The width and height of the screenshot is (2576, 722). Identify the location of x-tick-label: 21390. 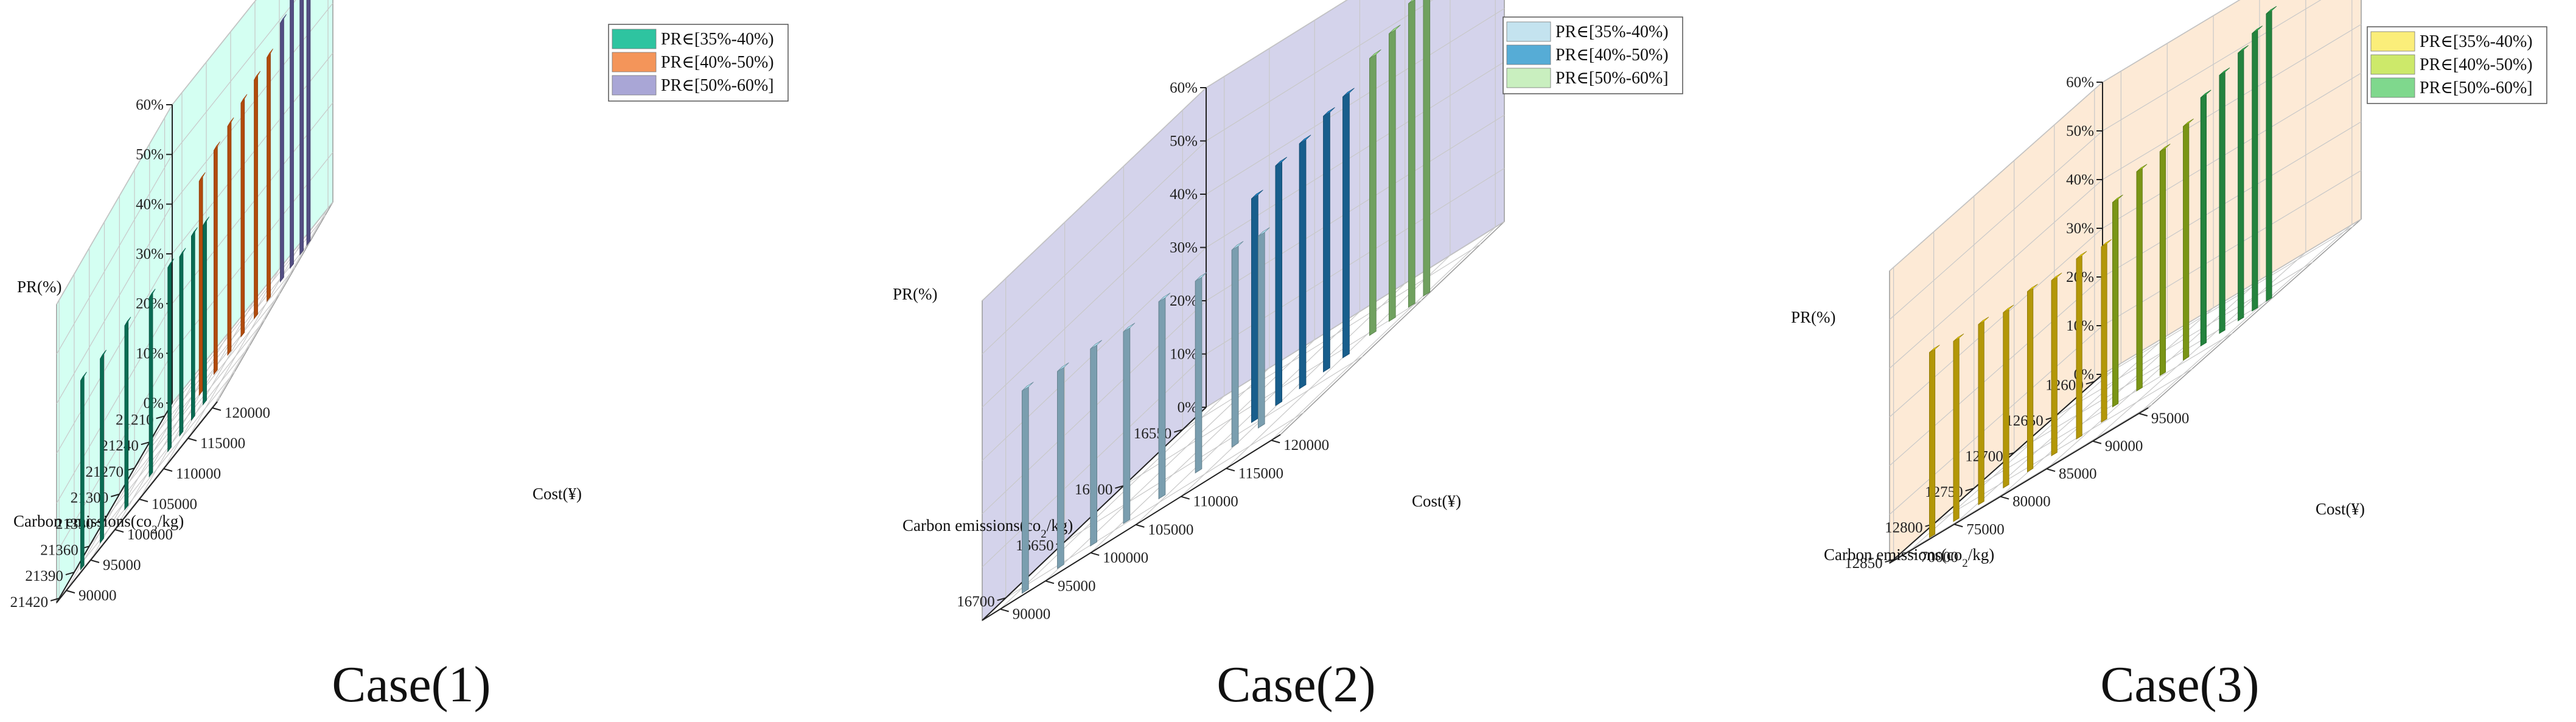
(44, 576).